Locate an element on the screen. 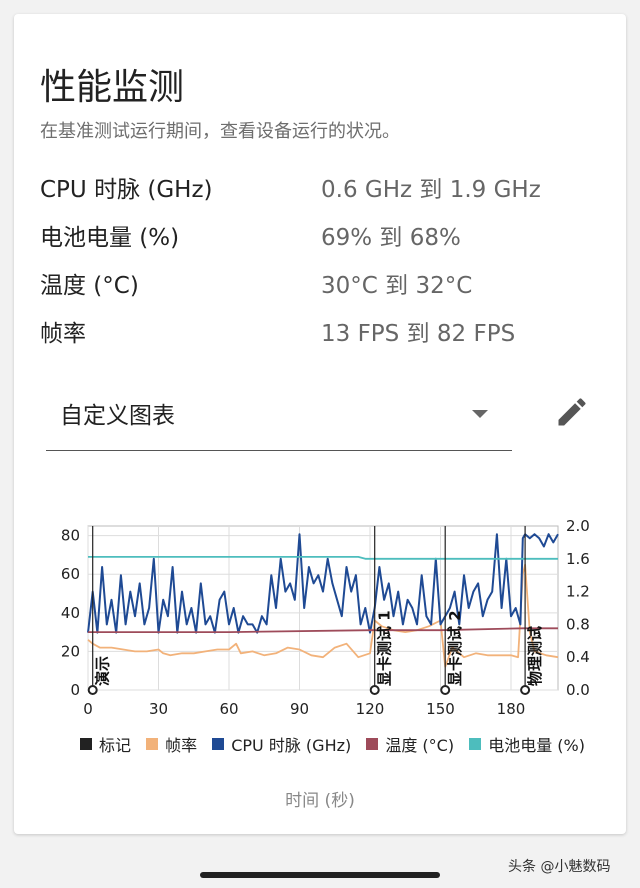  legend-label: 电池电量 (%) is located at coordinates (536, 745).